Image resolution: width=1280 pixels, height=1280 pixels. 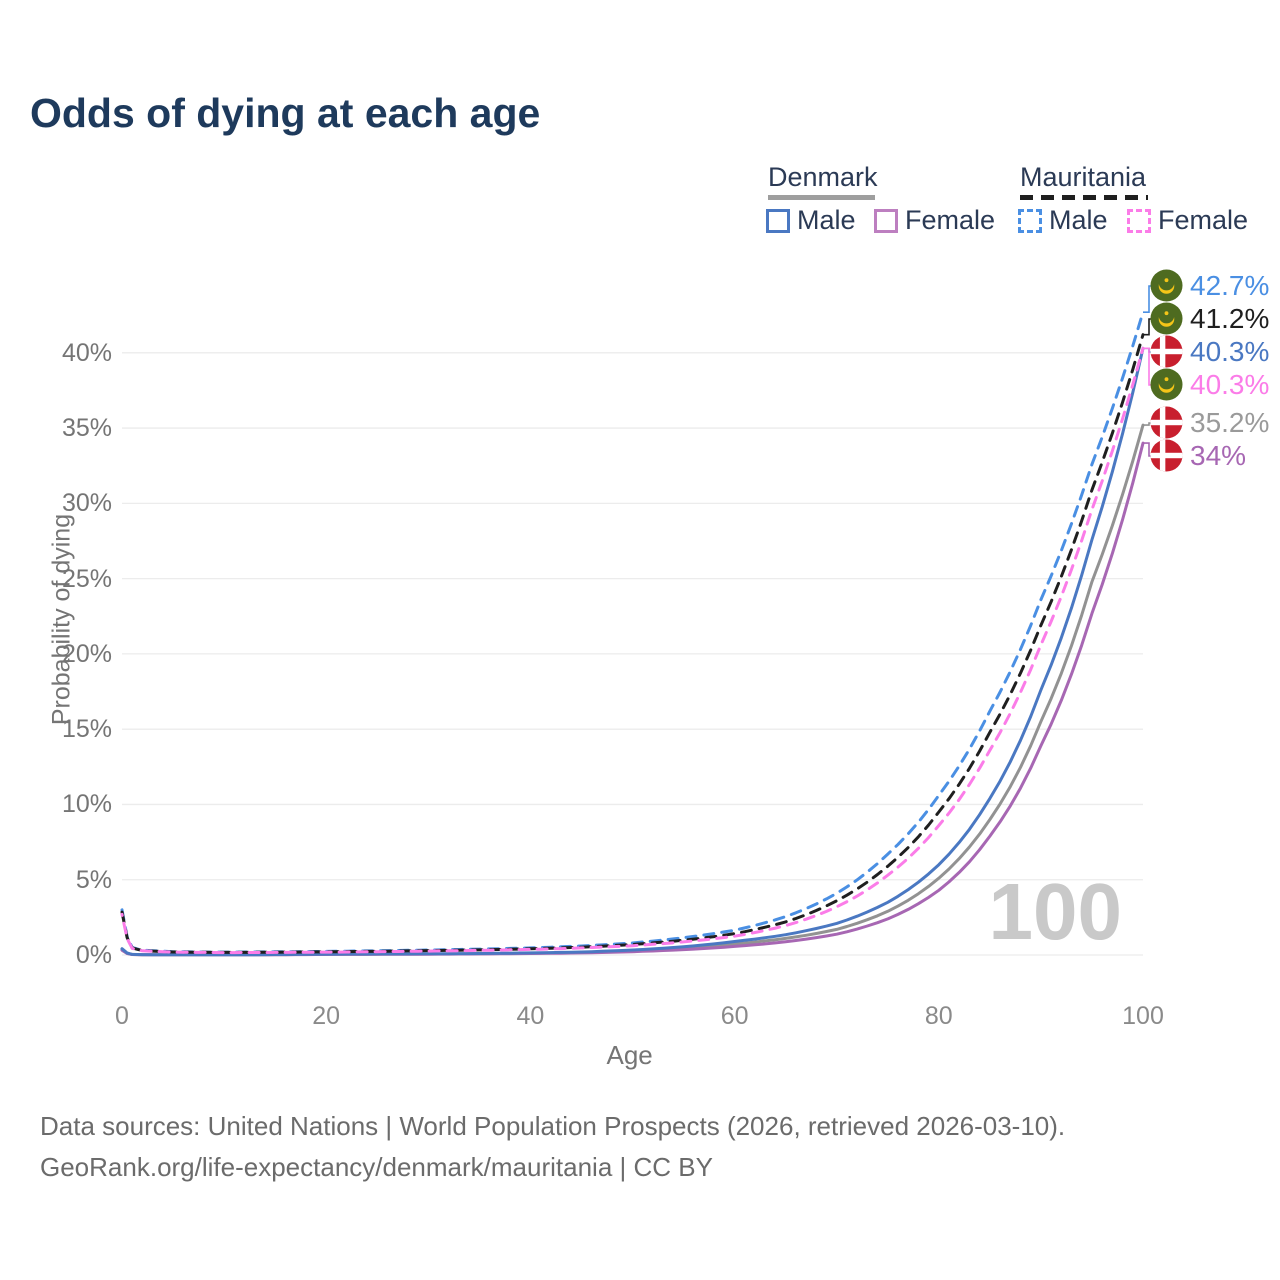 I want to click on y-tick-10%: 10%, so click(x=86, y=804).